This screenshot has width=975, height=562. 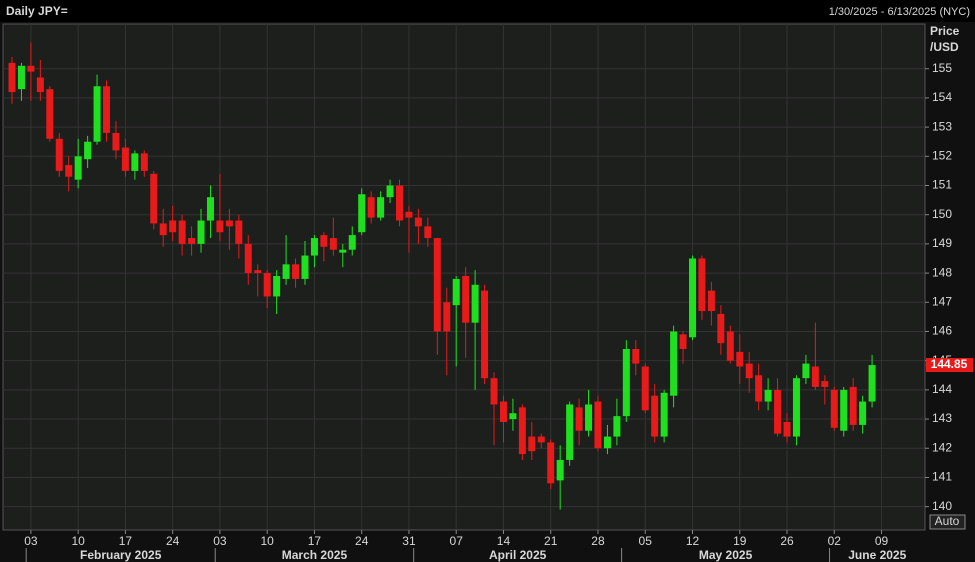 I want to click on last-price-tag, so click(x=949, y=365).